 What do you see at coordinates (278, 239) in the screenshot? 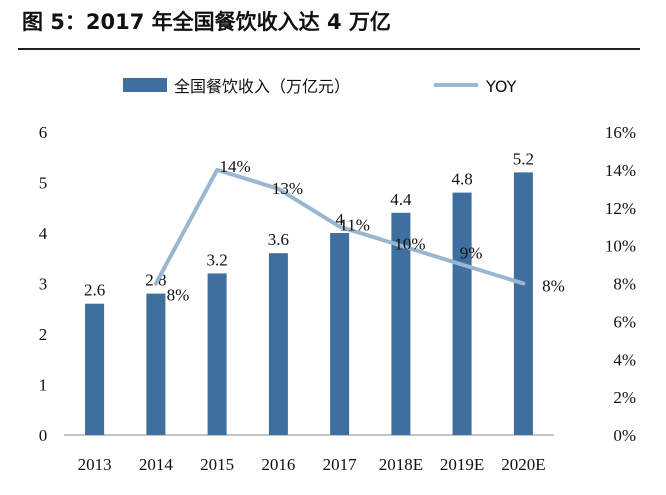
I see `bar-label-2016: 3.6` at bounding box center [278, 239].